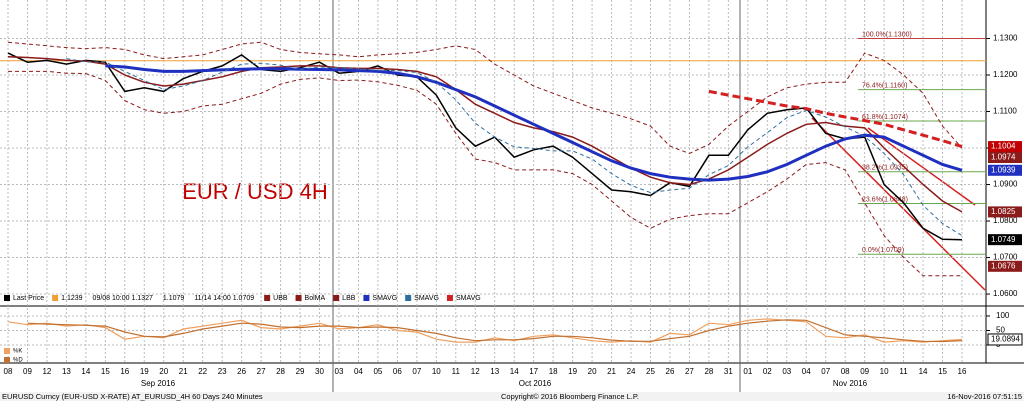 The width and height of the screenshot is (1024, 401). What do you see at coordinates (397, 371) in the screenshot?
I see `x-tick-label: 06` at bounding box center [397, 371].